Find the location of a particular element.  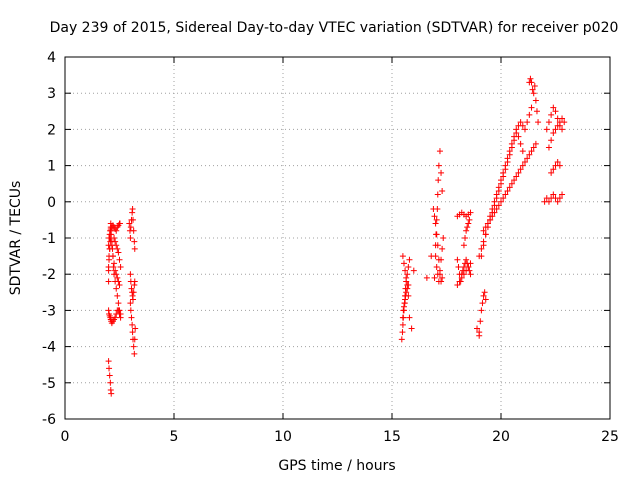

y-tick-label: -3 is located at coordinates (49, 311).